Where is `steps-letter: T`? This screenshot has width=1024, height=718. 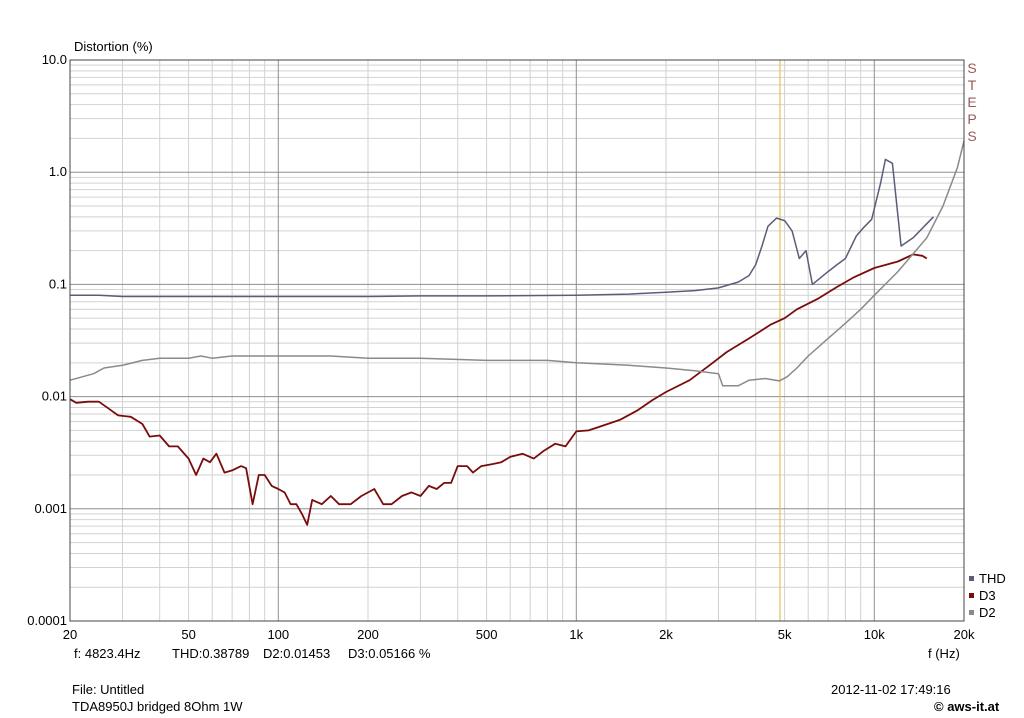
steps-letter: T is located at coordinates (972, 85).